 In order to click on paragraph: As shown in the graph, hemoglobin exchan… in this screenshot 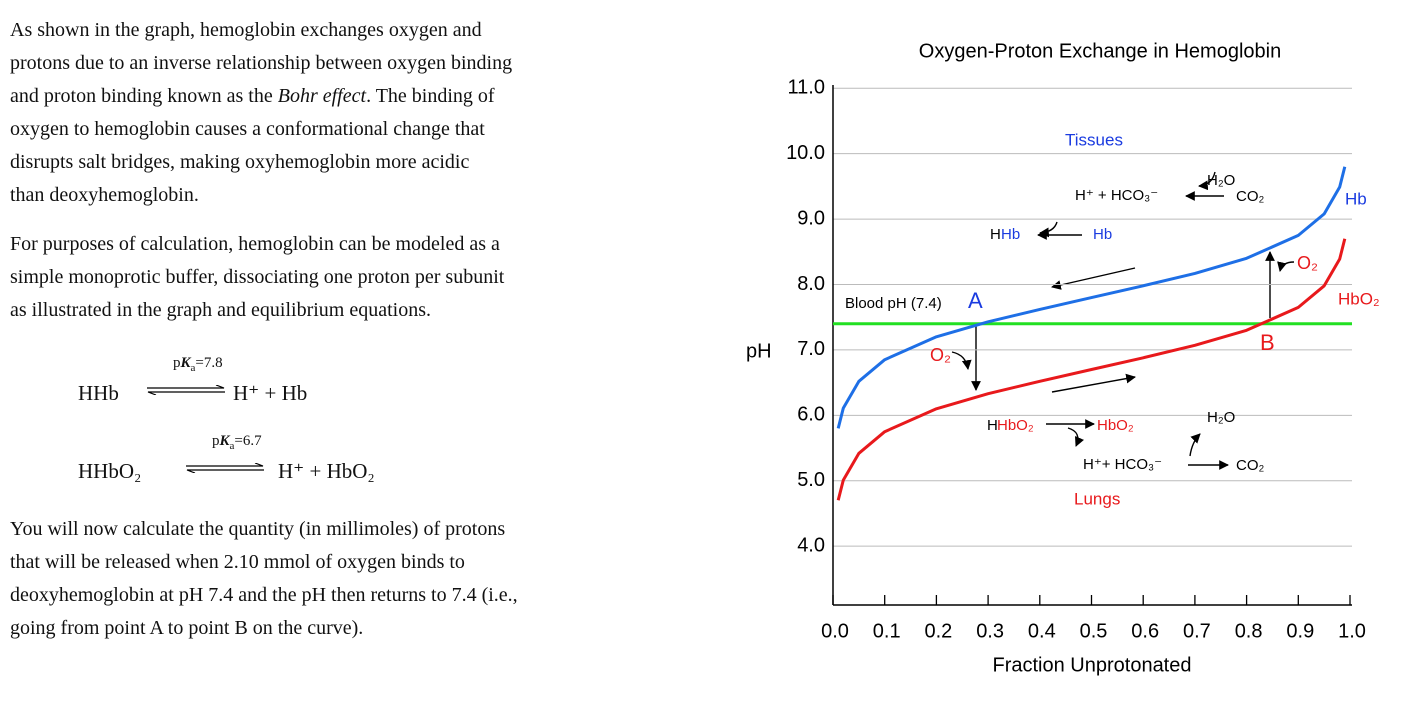, I will do `click(355, 113)`.